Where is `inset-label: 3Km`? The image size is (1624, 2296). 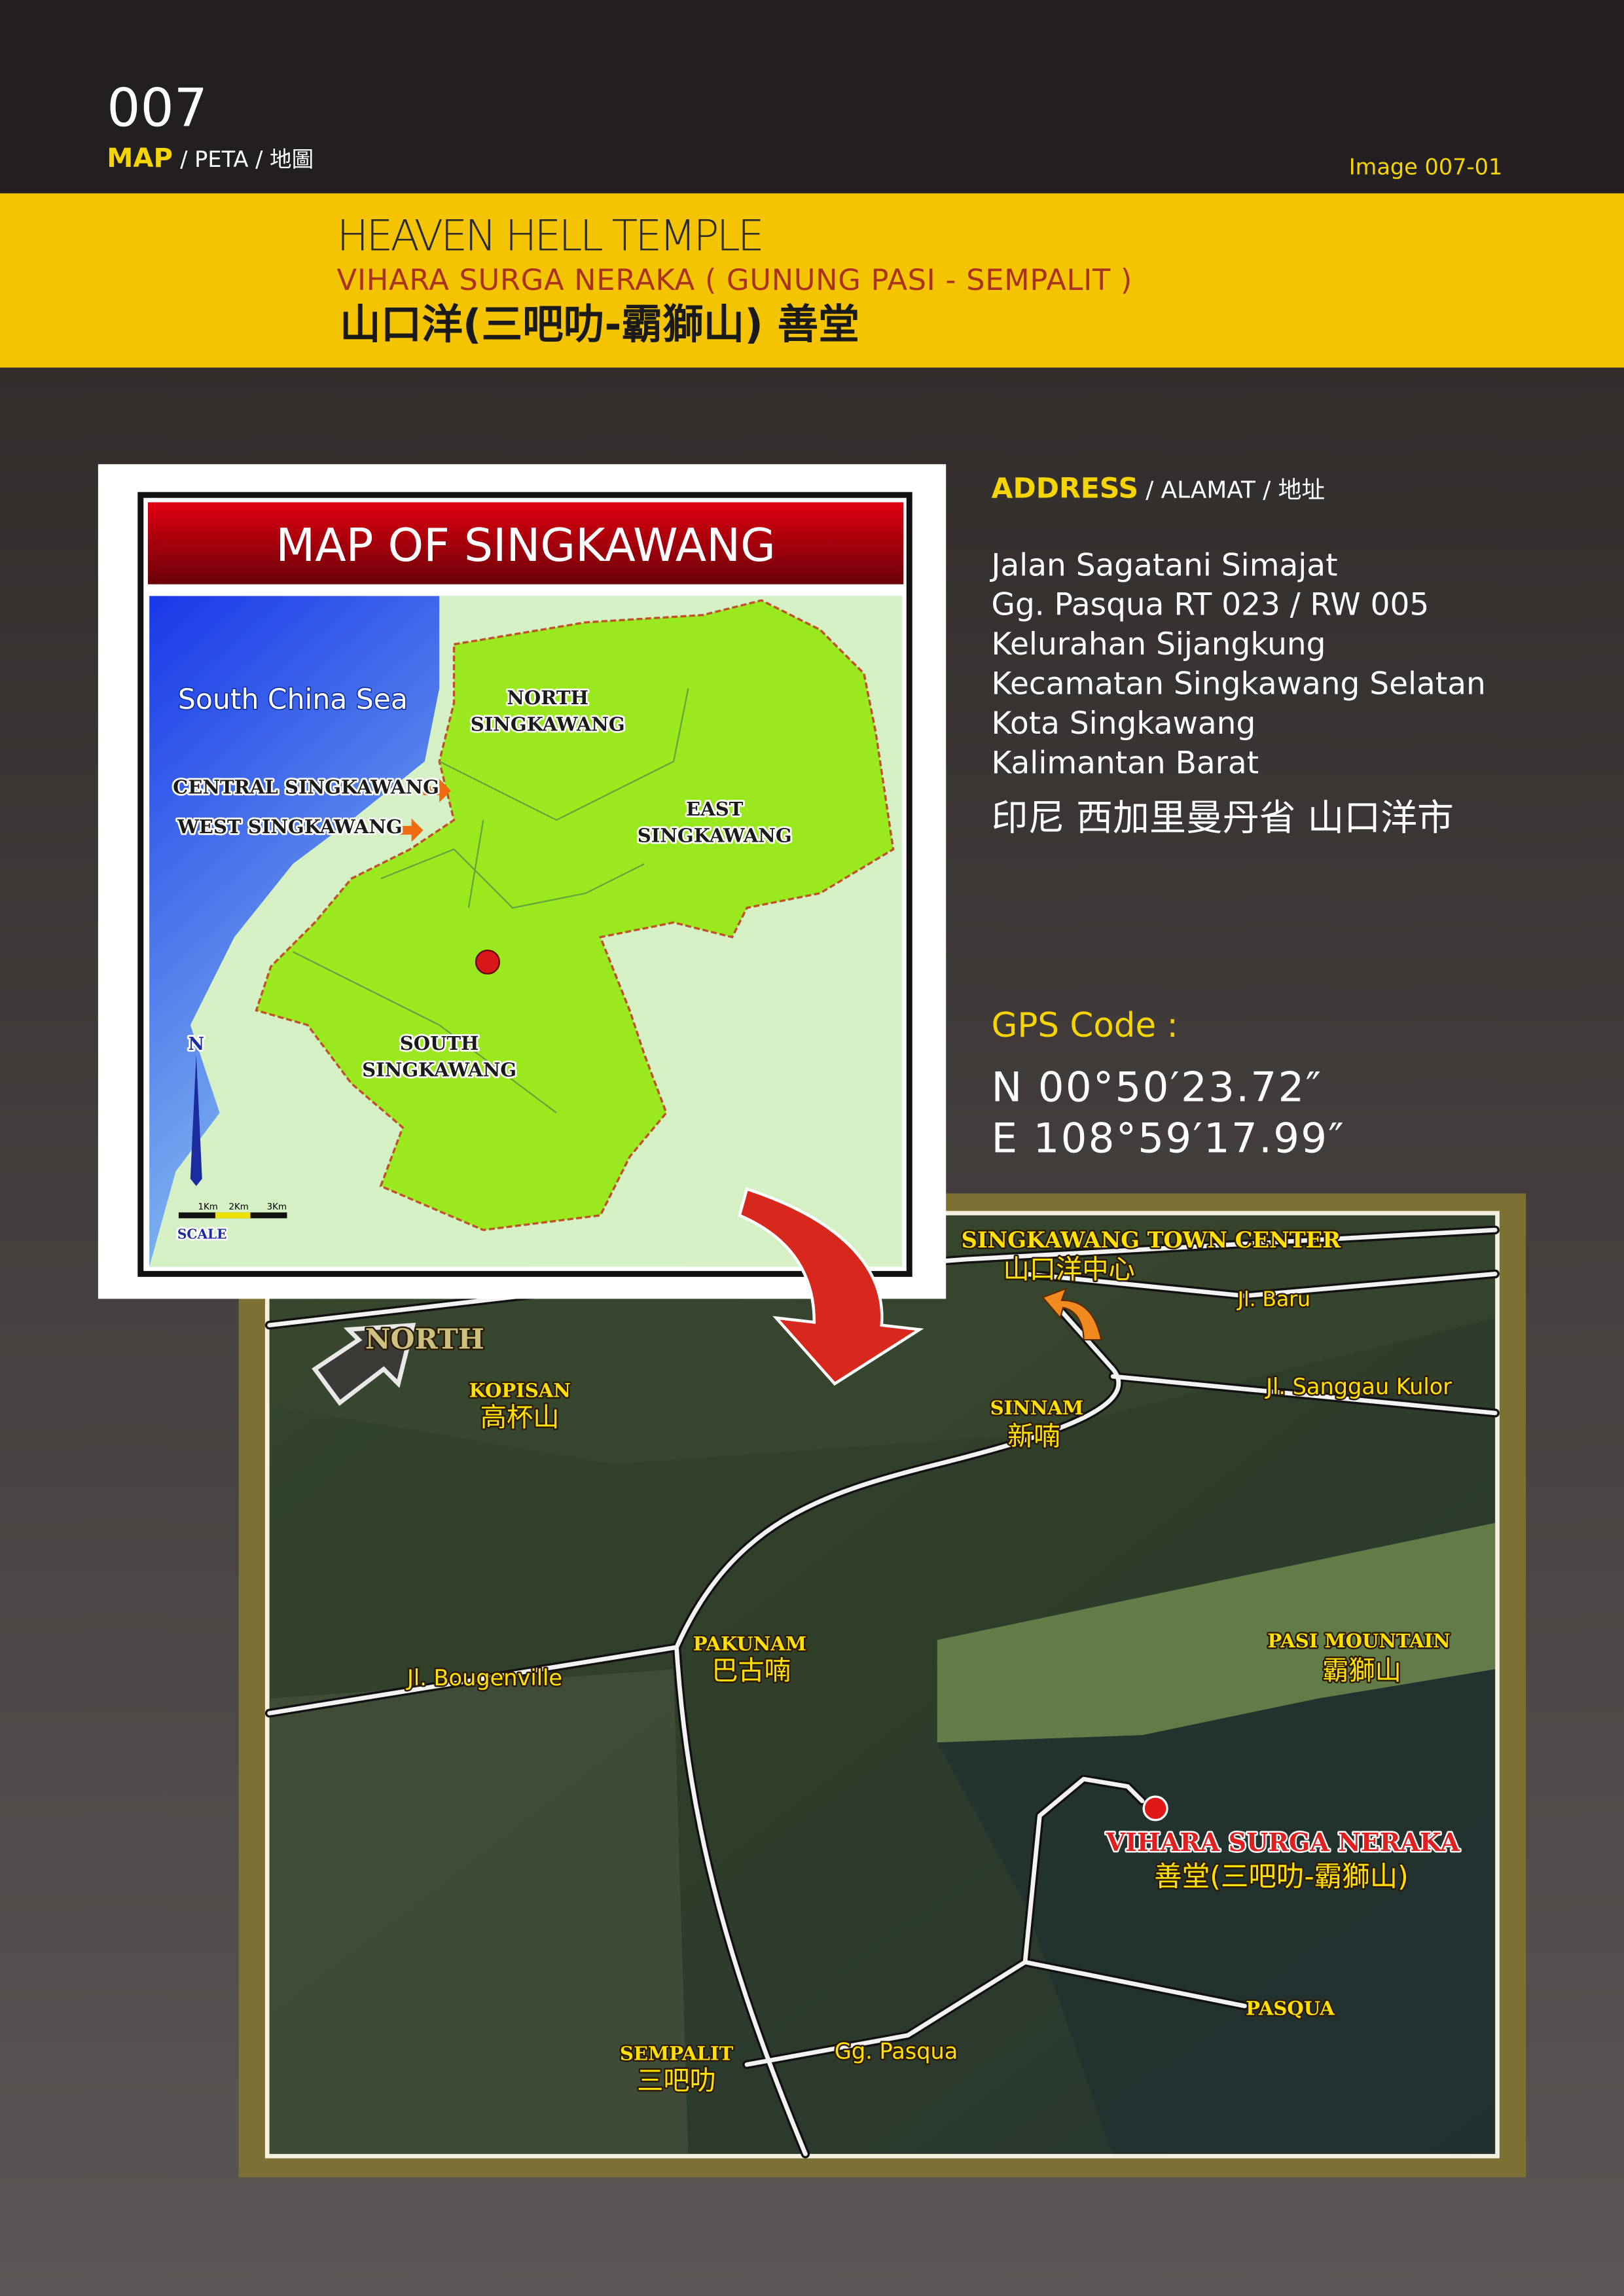
inset-label: 3Km is located at coordinates (277, 1207).